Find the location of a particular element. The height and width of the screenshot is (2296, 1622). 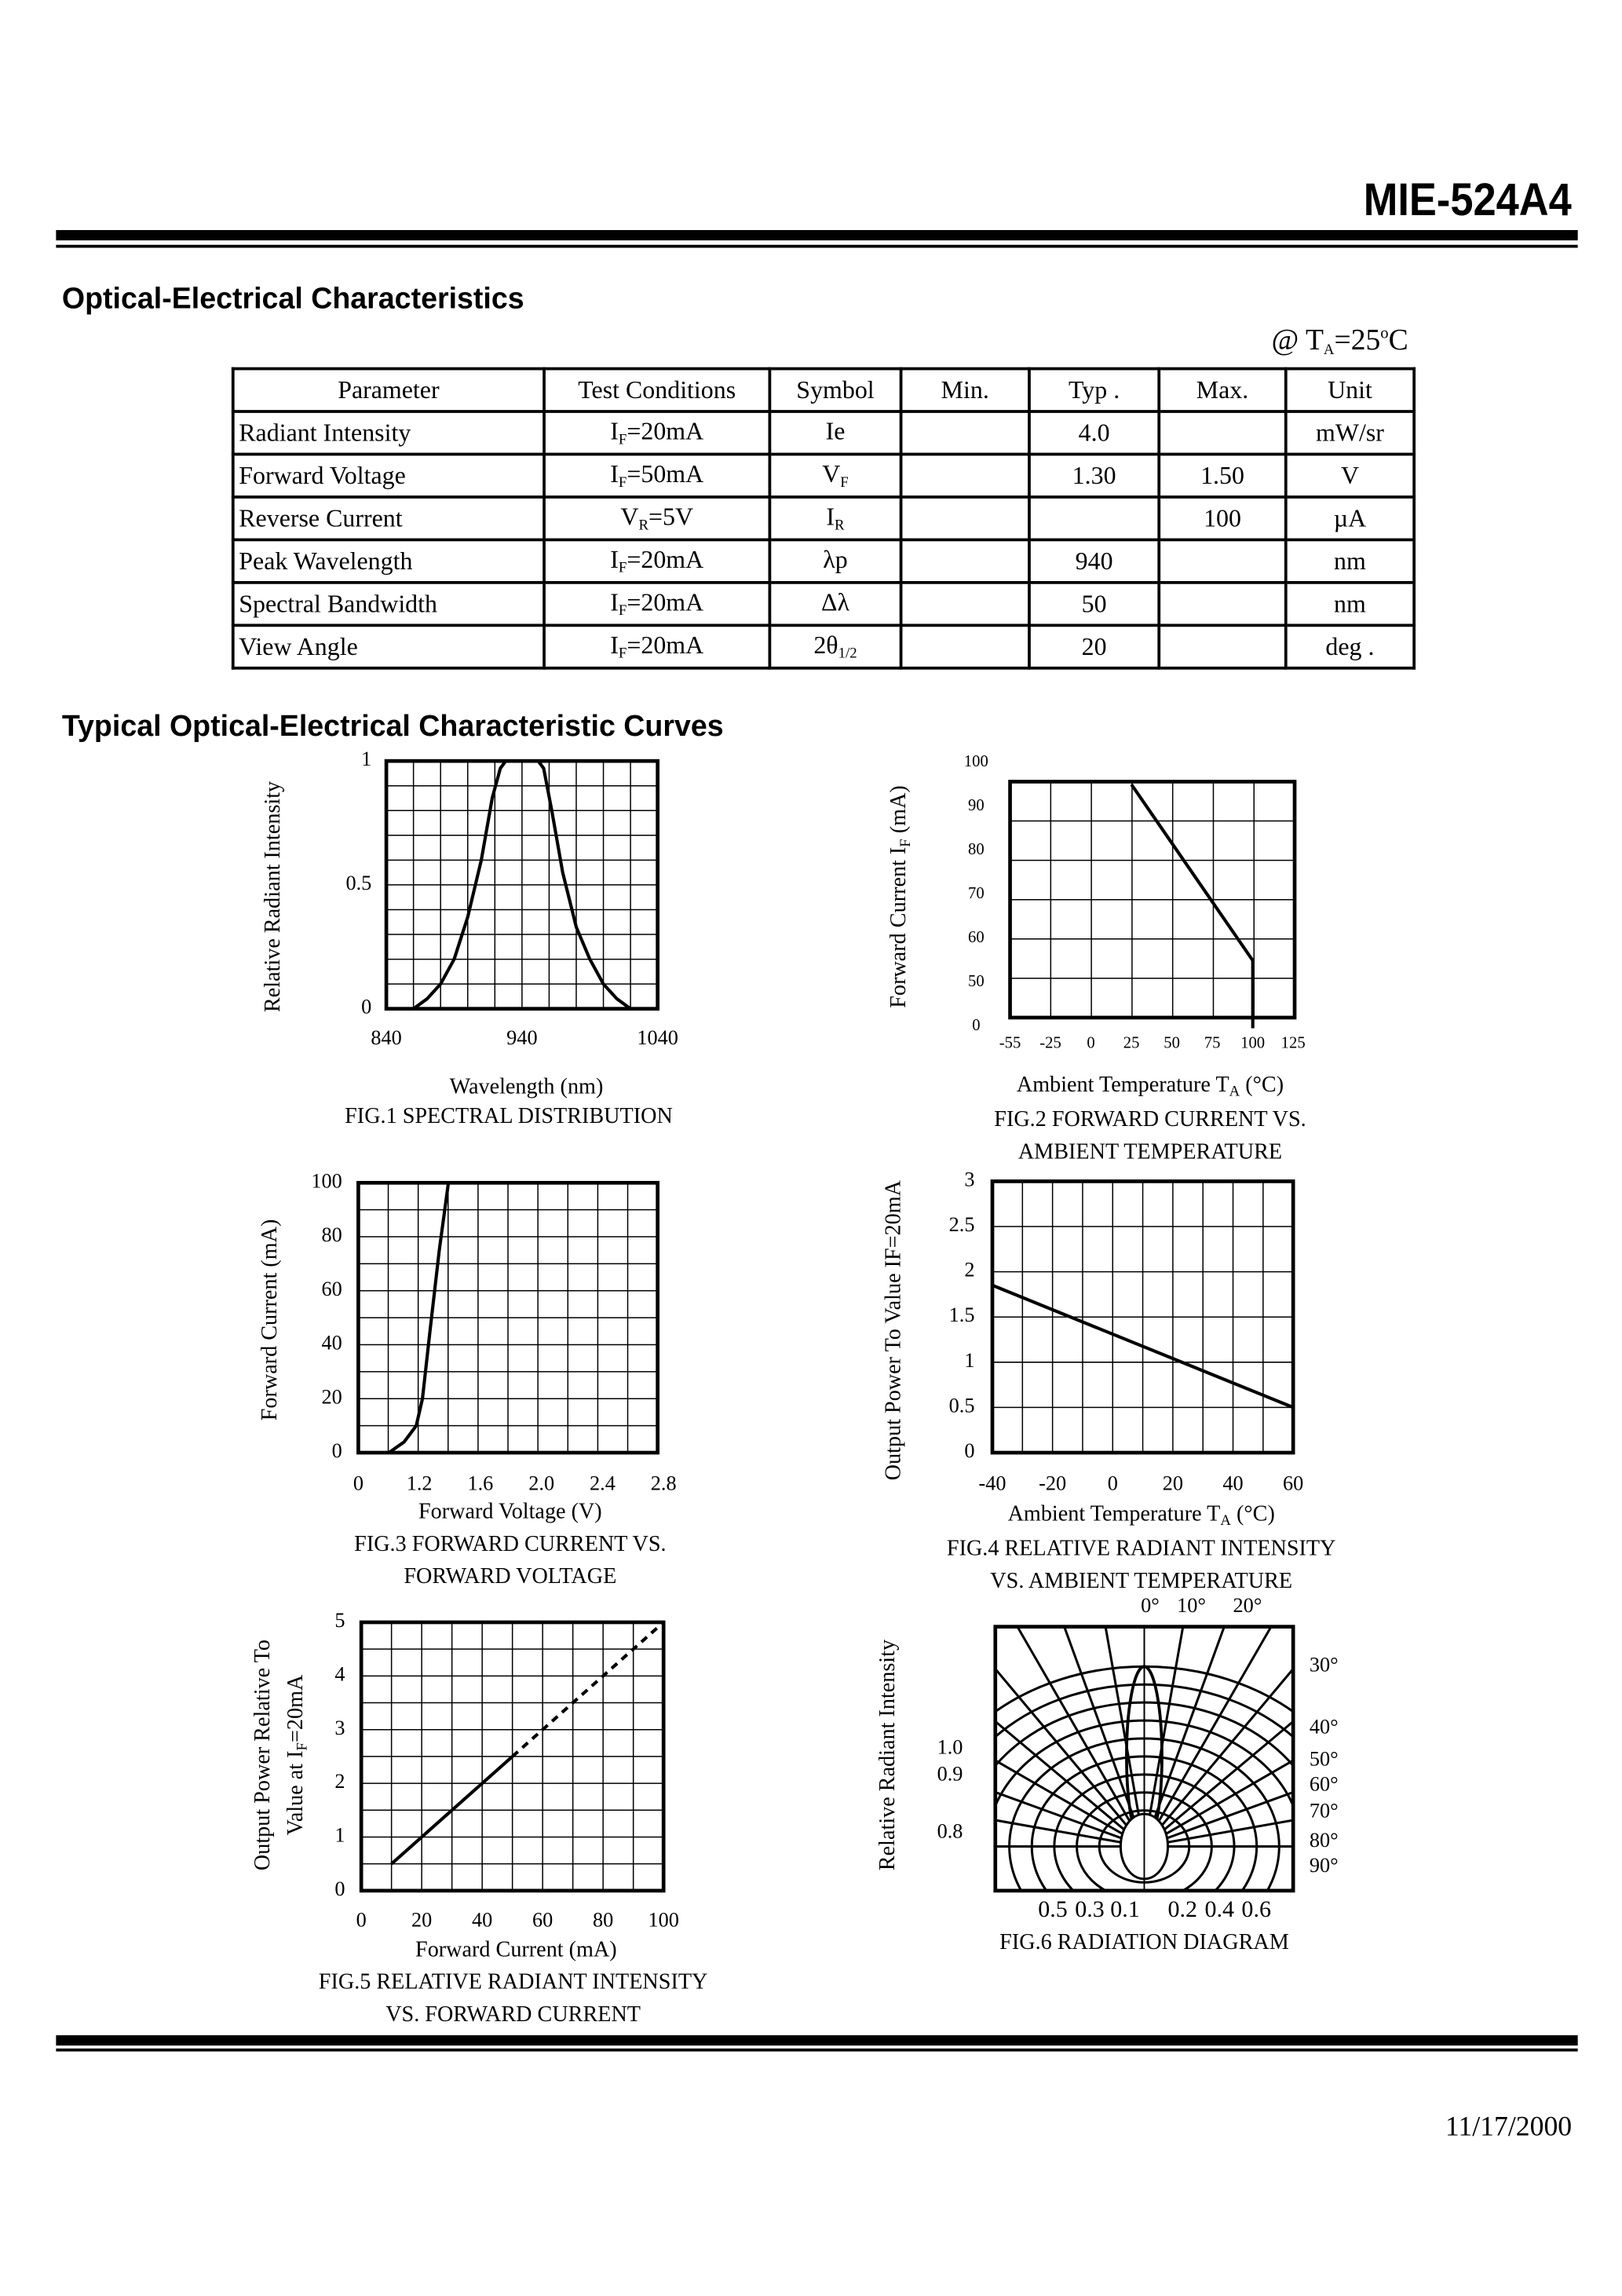

table-row: Peak Wavelength IF=20mA λp 940 nm is located at coordinates (823, 561).